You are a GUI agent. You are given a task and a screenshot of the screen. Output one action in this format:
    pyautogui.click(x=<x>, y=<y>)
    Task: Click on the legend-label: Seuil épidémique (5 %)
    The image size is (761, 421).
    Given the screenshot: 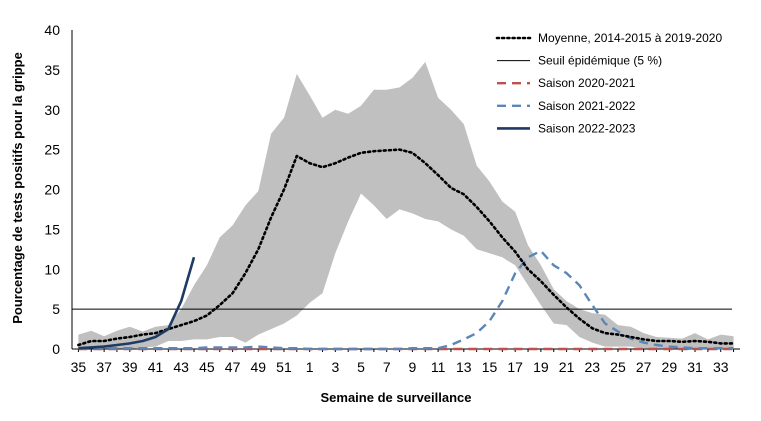 What is the action you would take?
    pyautogui.click(x=600, y=61)
    